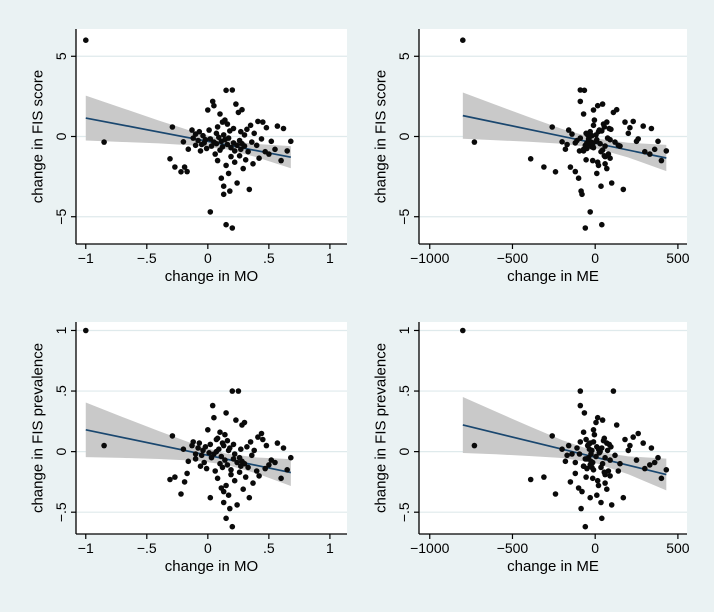 This screenshot has width=714, height=612. Describe the element at coordinates (330, 548) in the screenshot. I see `x-tick-label: 1` at that location.